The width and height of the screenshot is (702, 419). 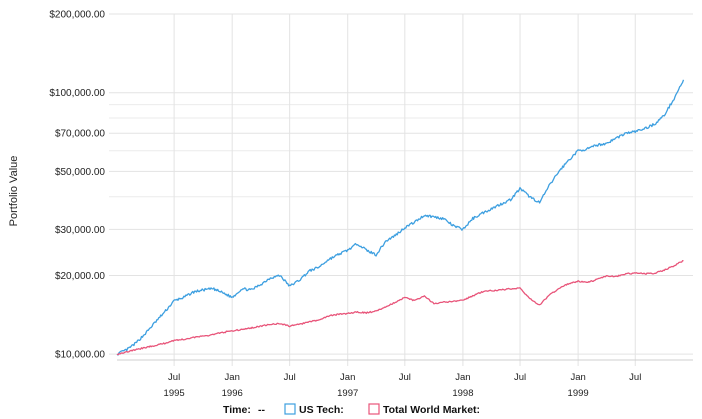 What do you see at coordinates (290, 409) in the screenshot?
I see `legend-swatch-us-tech` at bounding box center [290, 409].